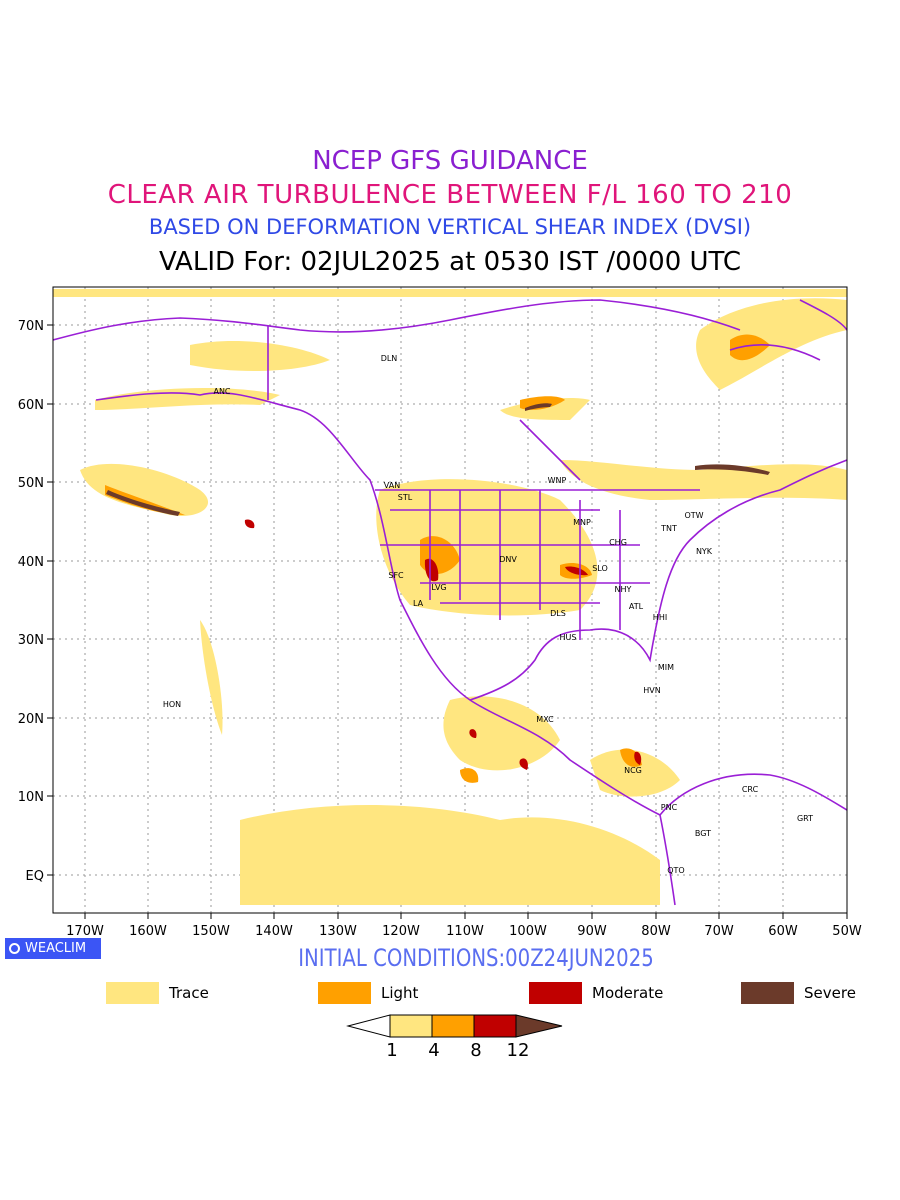 The width and height of the screenshot is (900, 1200). What do you see at coordinates (668, 528) in the screenshot?
I see `station-label: TNT` at bounding box center [668, 528].